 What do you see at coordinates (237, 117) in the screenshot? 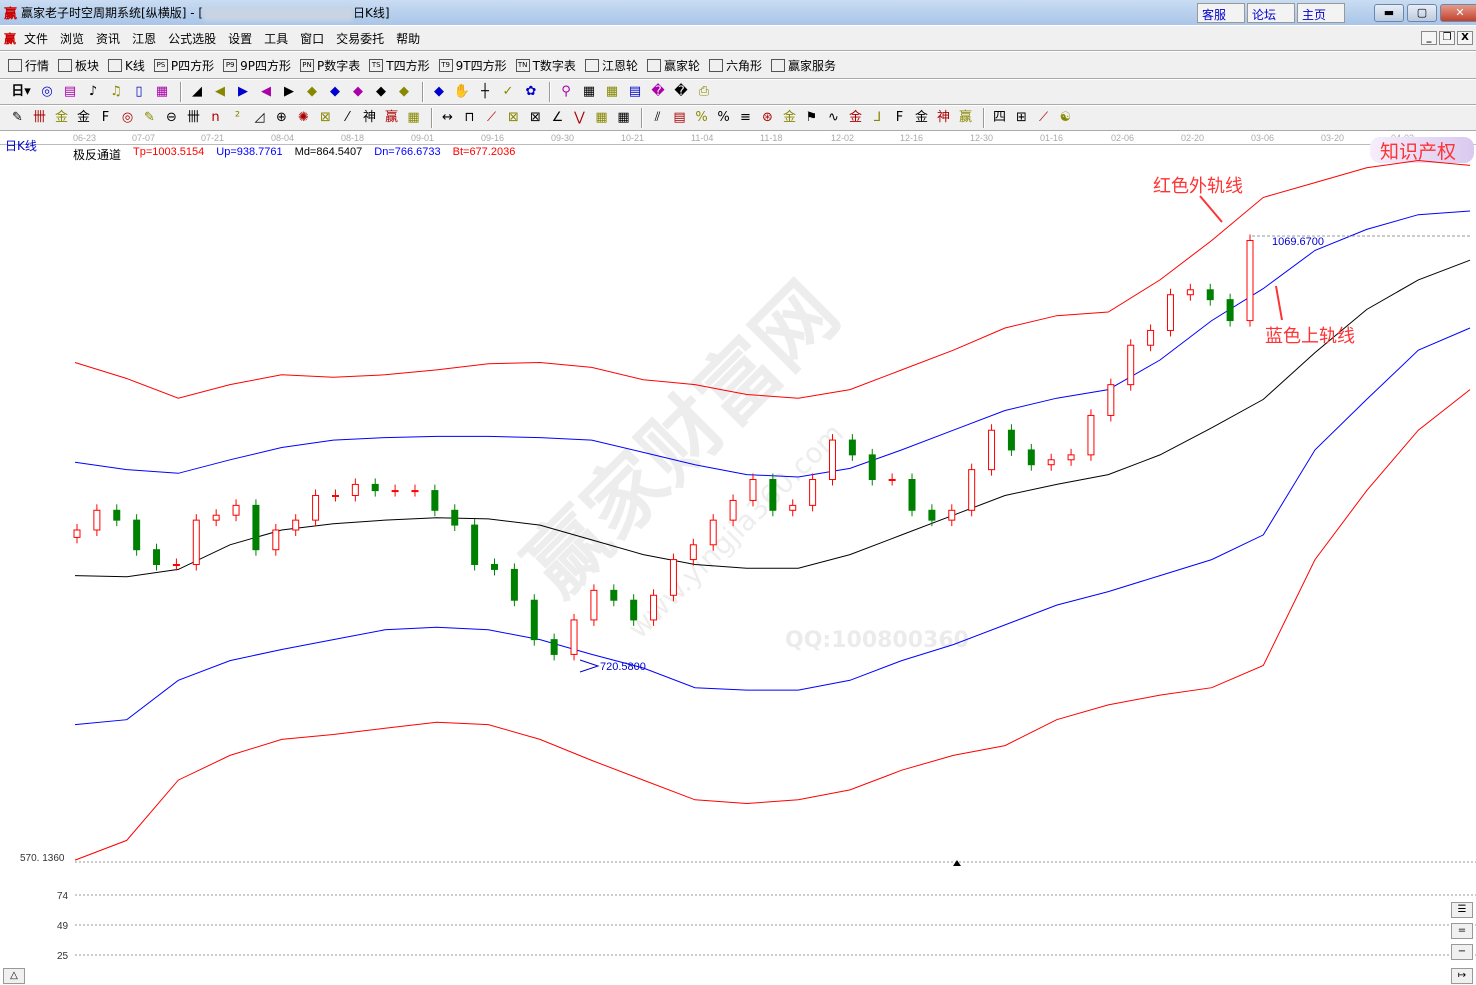
I see `triangle-icon: ²` at bounding box center [237, 117].